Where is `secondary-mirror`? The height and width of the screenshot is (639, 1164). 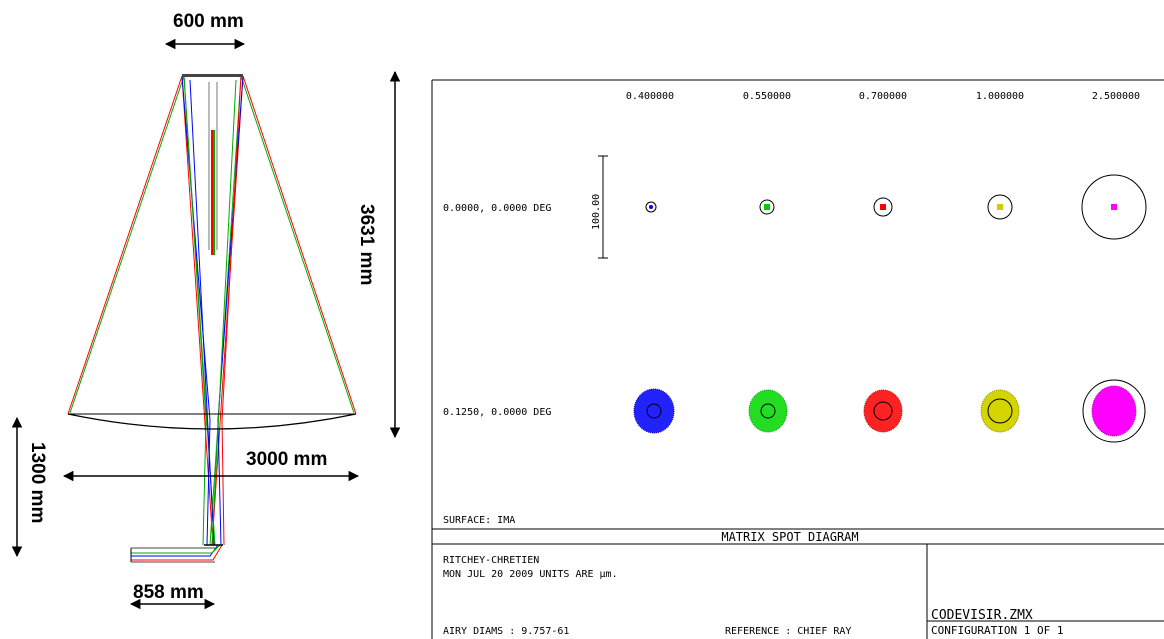
secondary-mirror is located at coordinates (212, 75).